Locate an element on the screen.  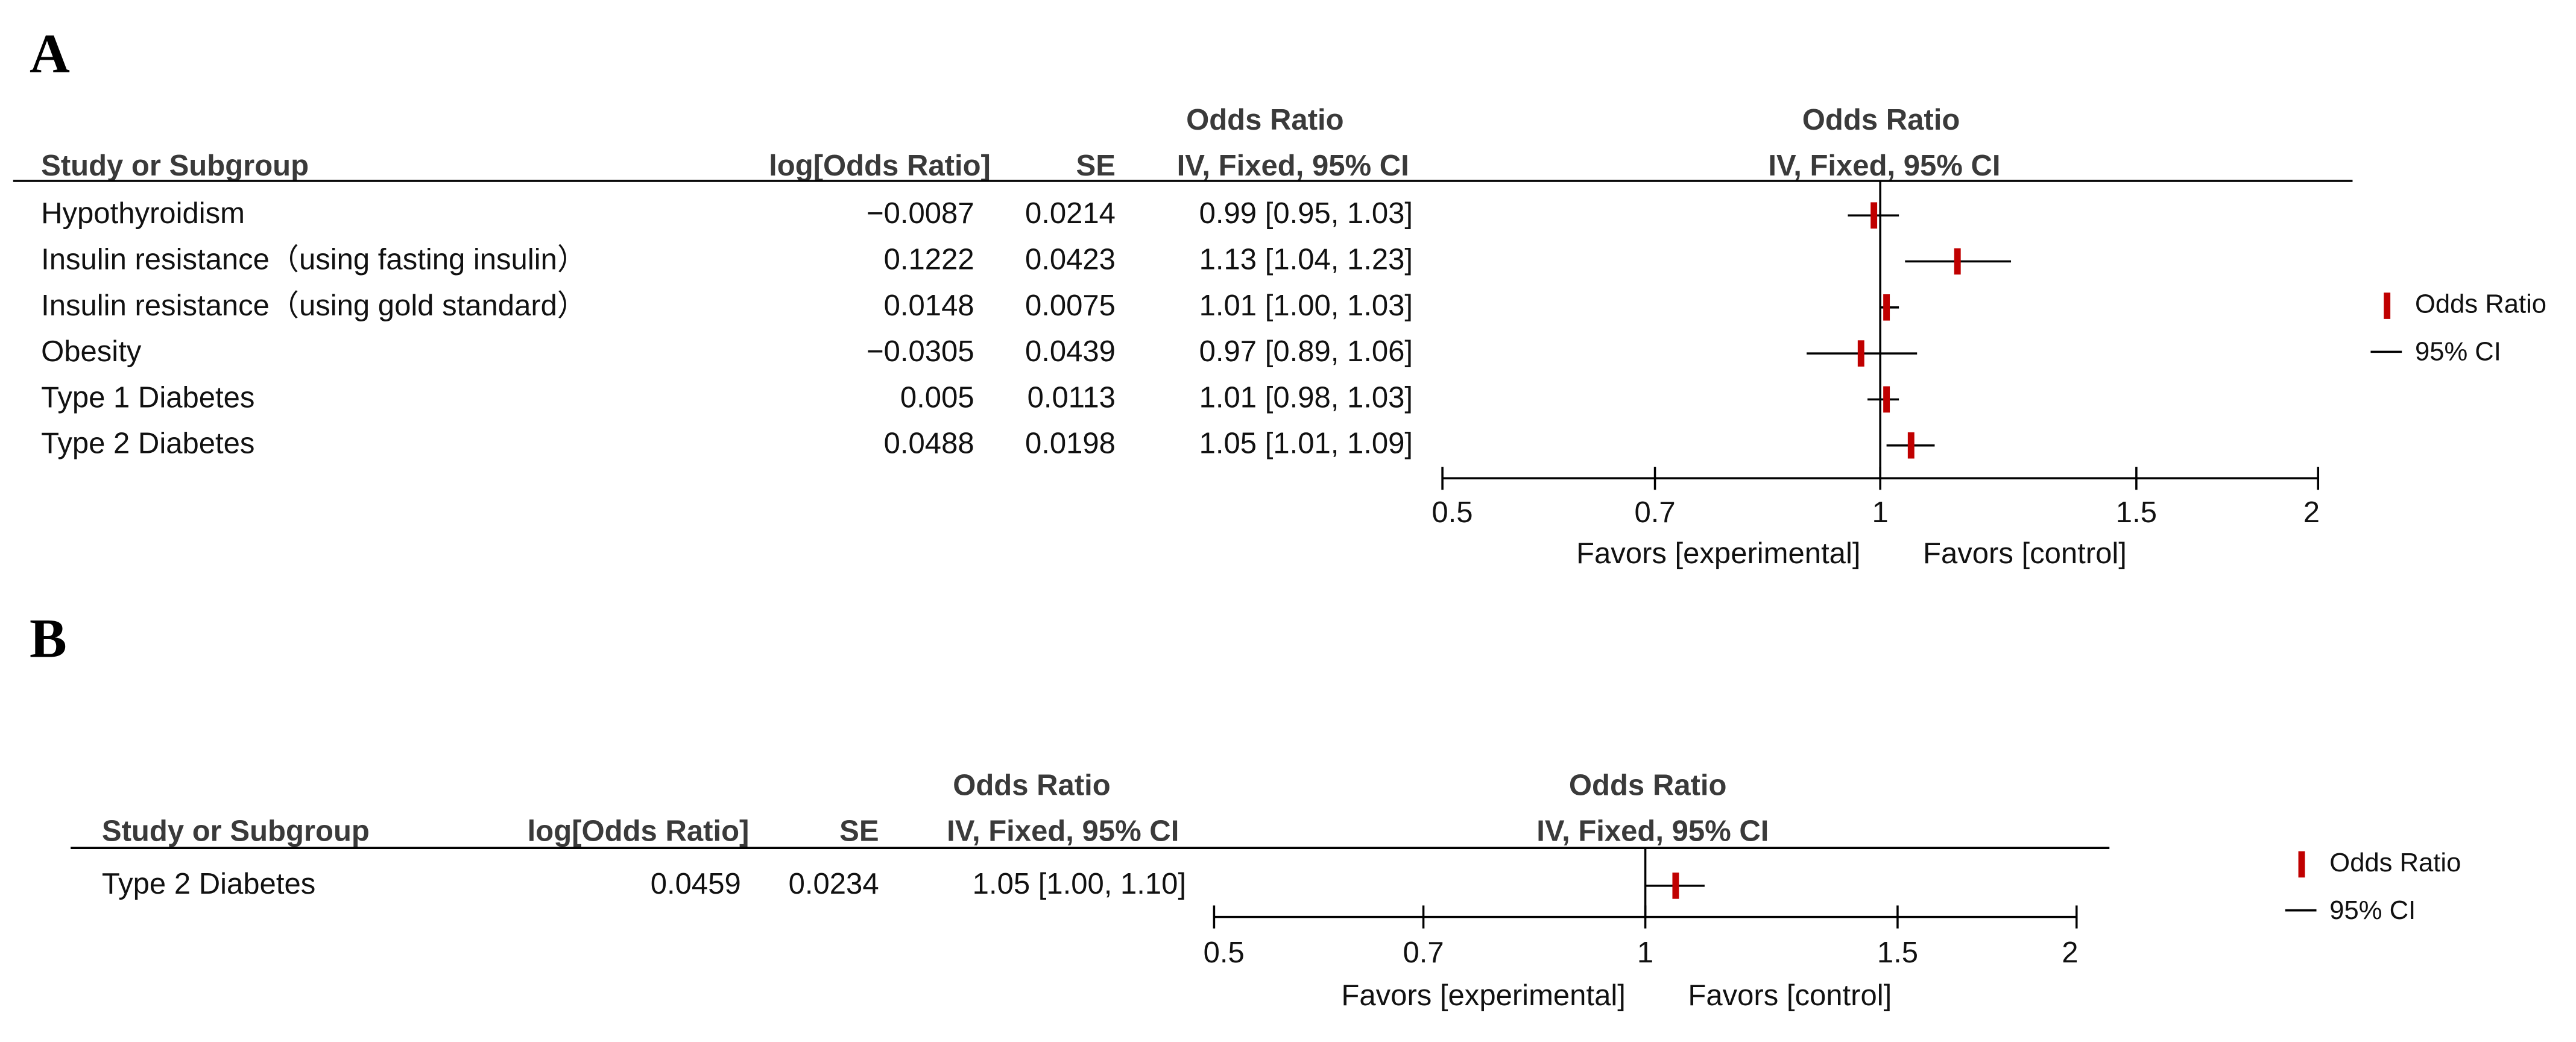
standard-error: 0.0075 is located at coordinates (1070, 305).